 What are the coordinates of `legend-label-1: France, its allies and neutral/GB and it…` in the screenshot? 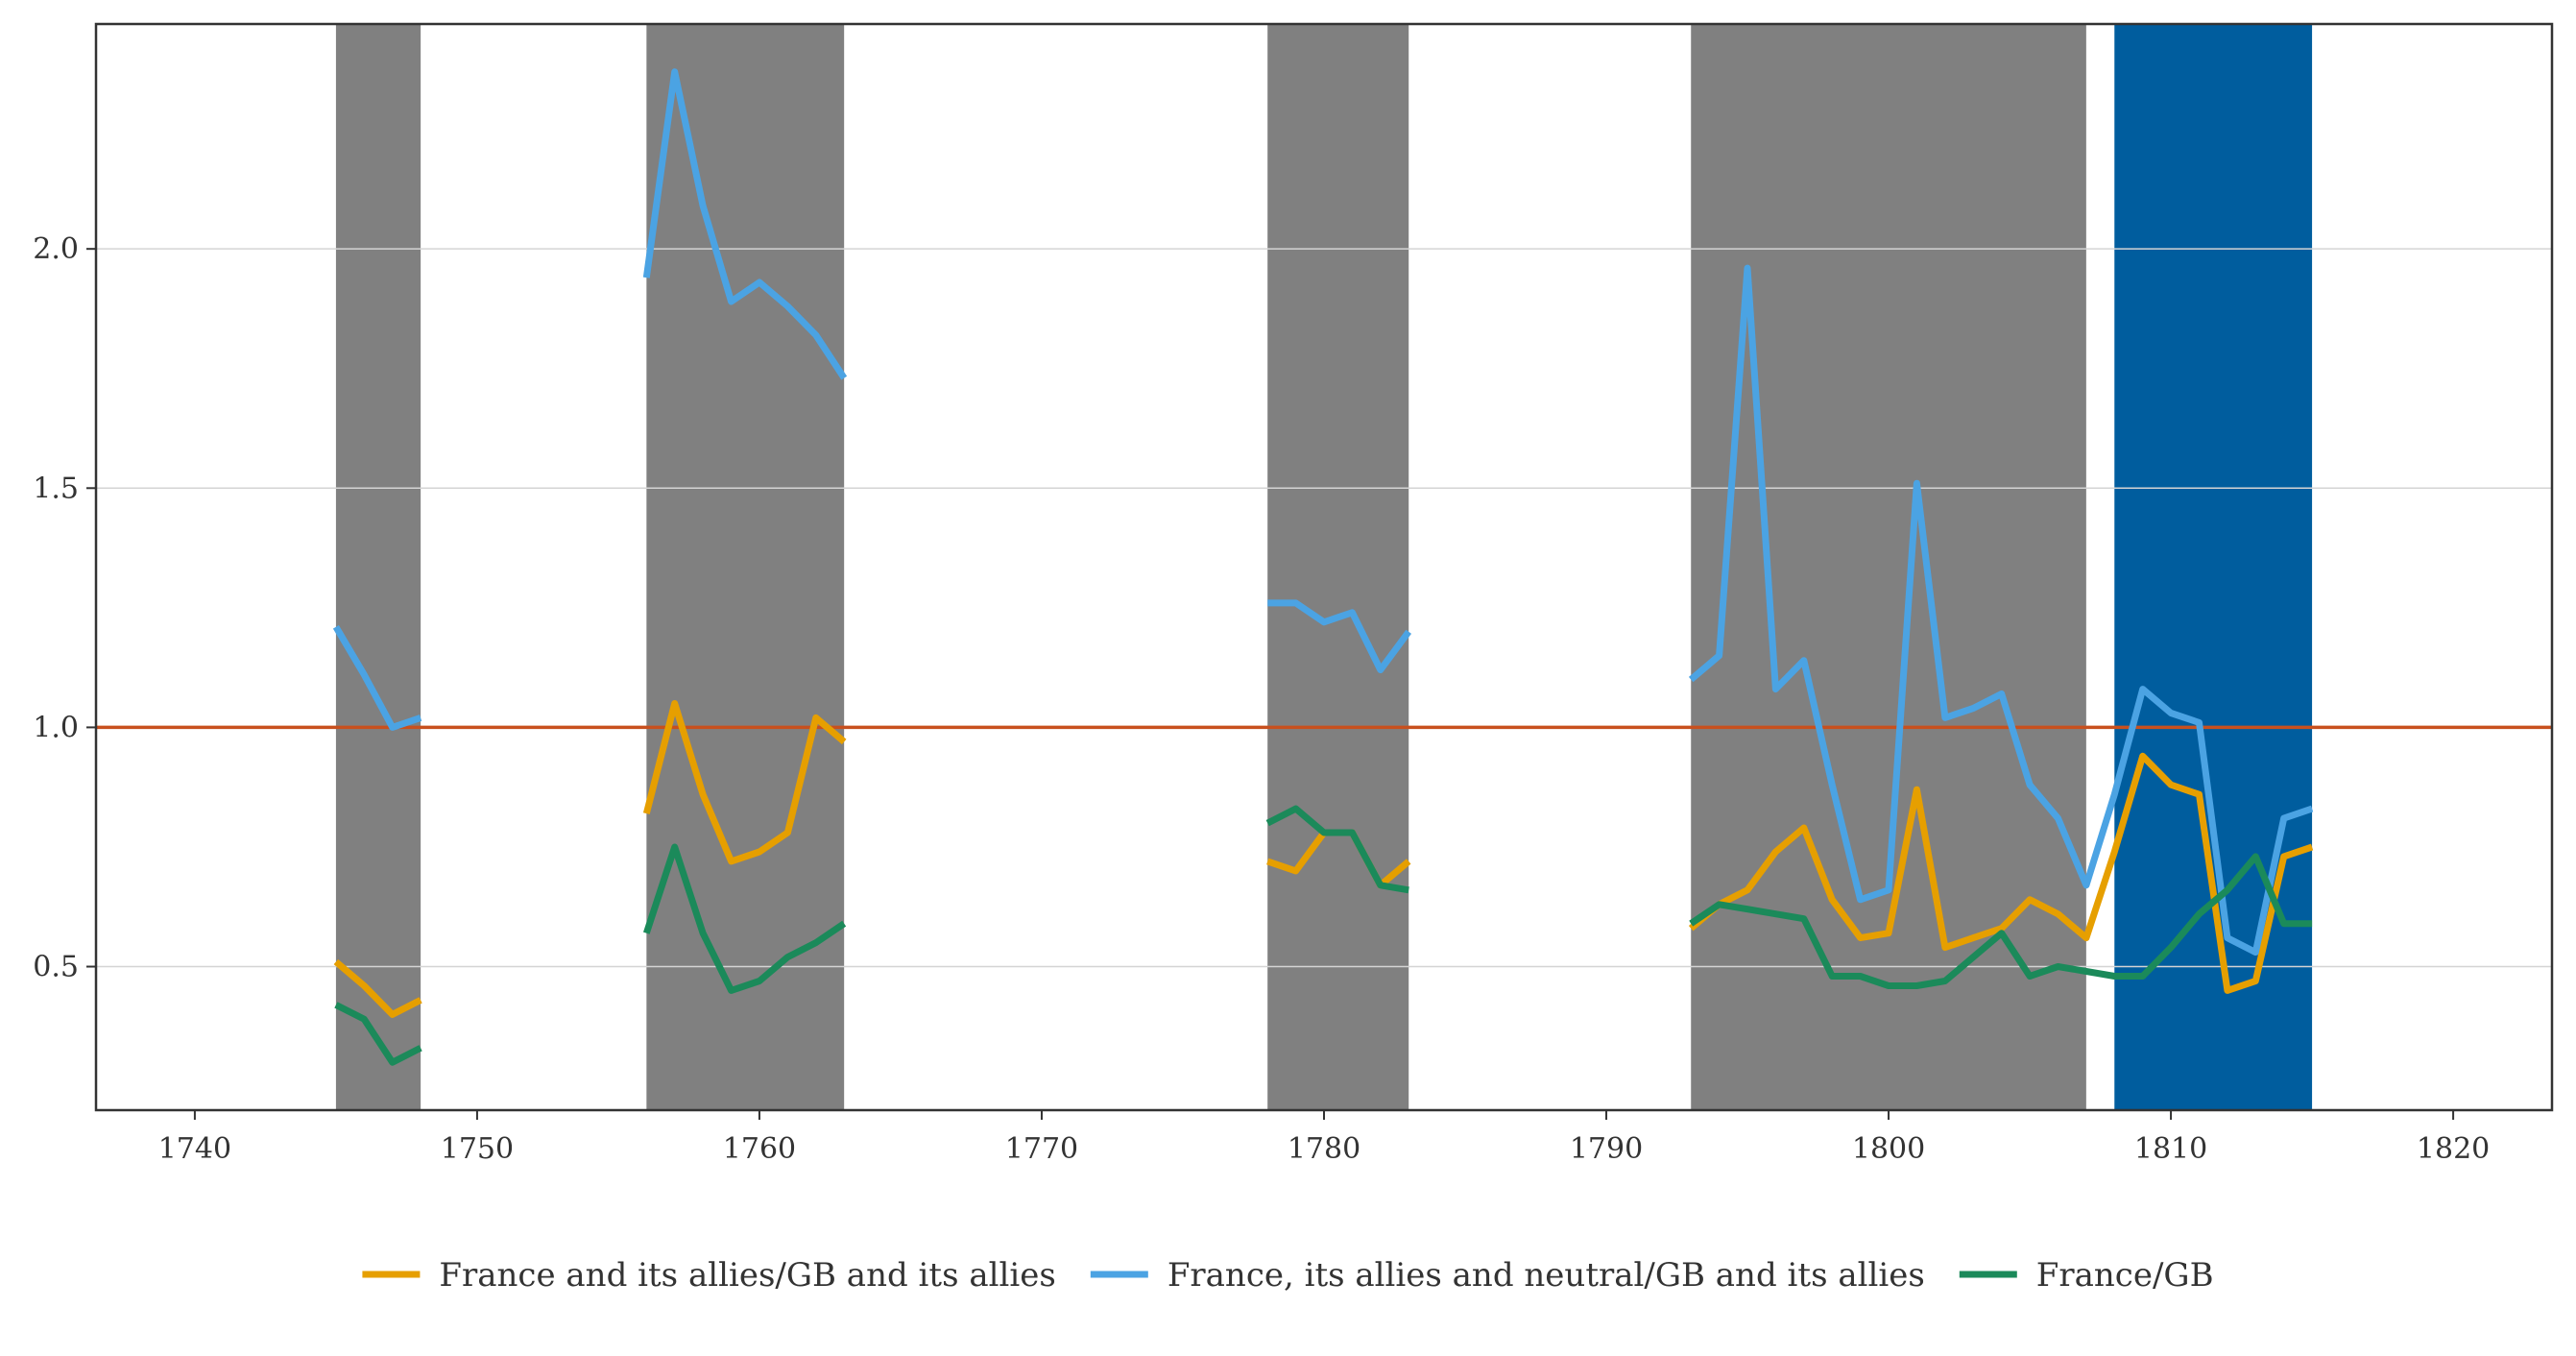 It's located at (1546, 1275).